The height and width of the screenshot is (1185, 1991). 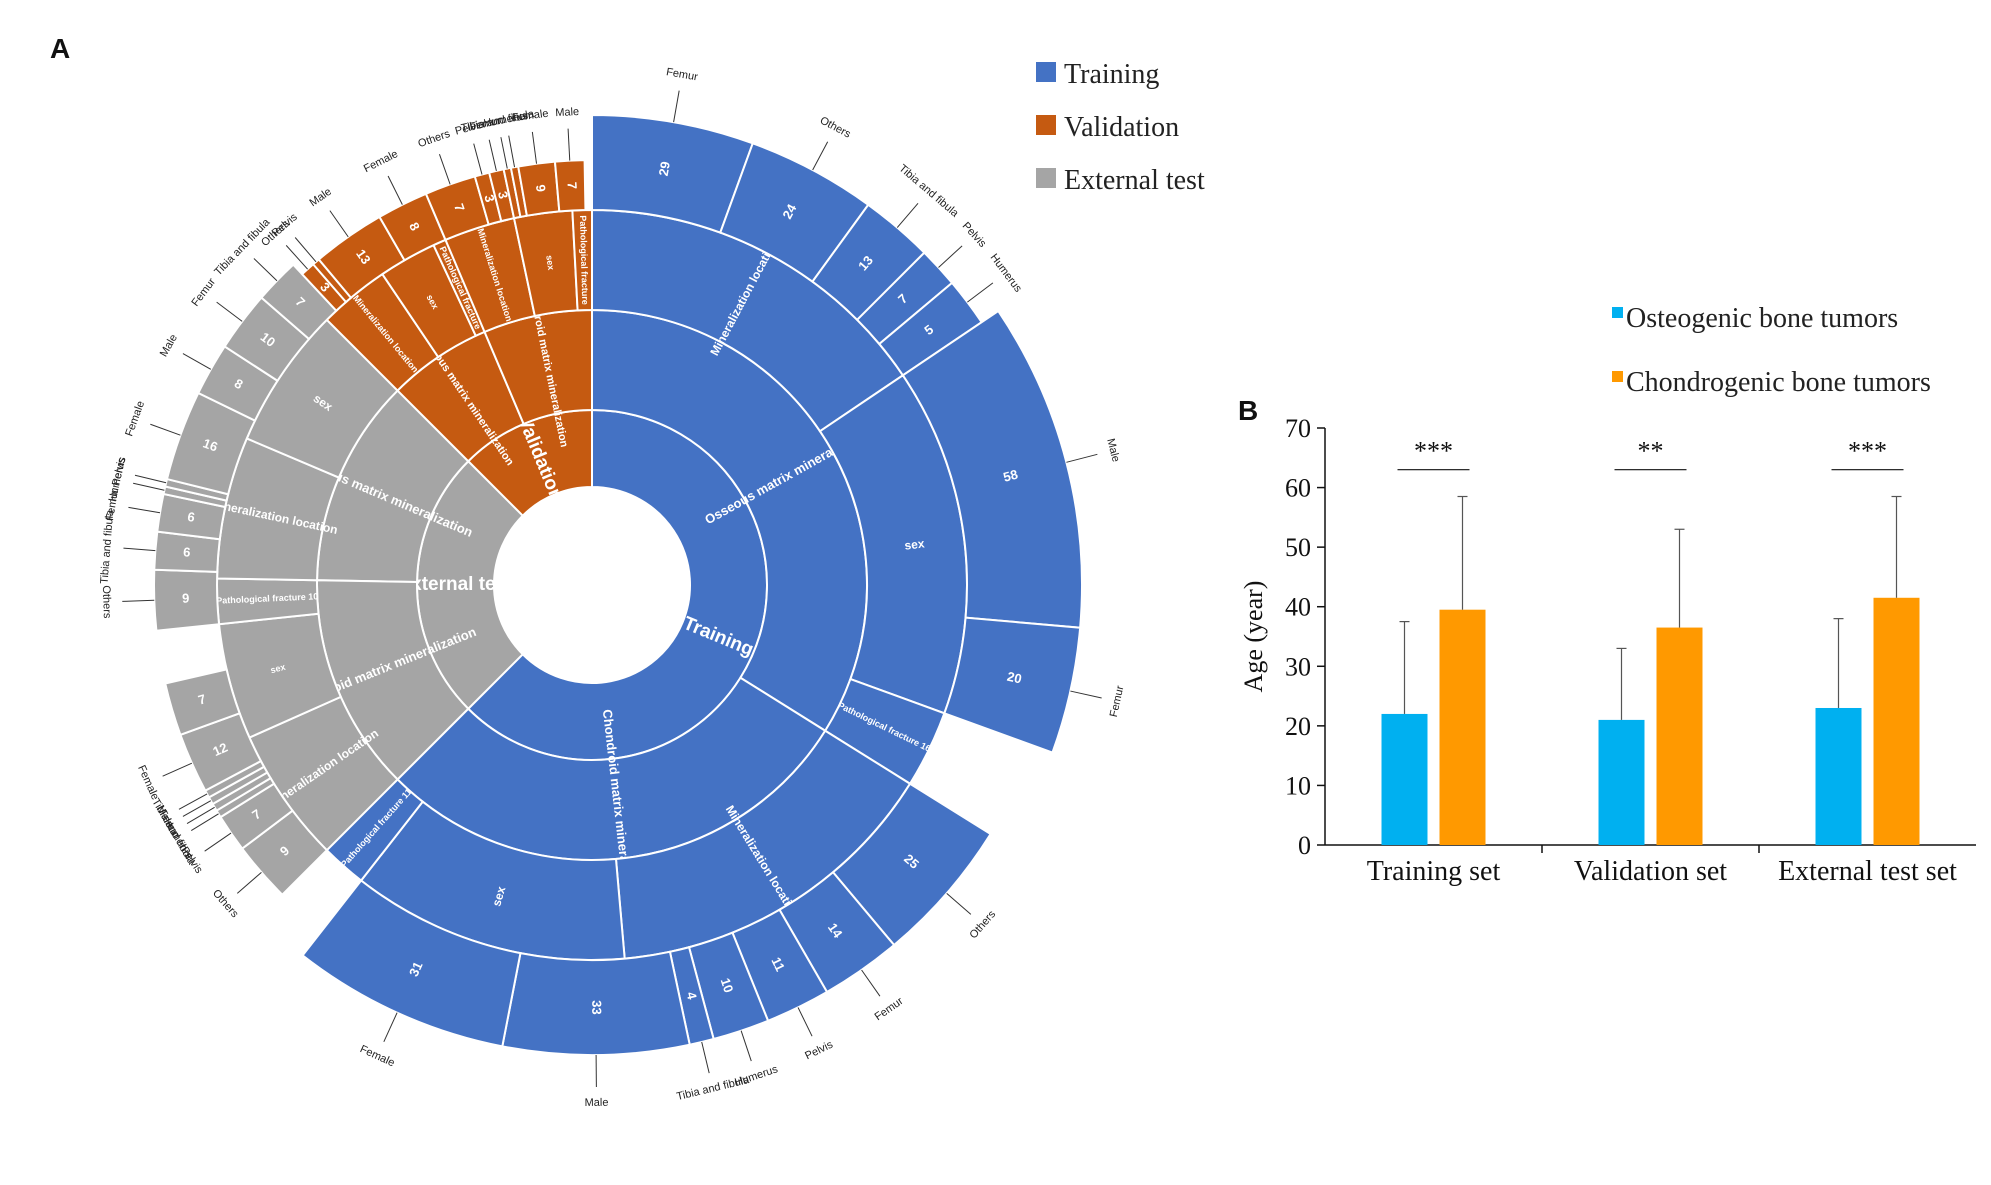 I want to click on ring4-value: 16, so click(x=210, y=444).